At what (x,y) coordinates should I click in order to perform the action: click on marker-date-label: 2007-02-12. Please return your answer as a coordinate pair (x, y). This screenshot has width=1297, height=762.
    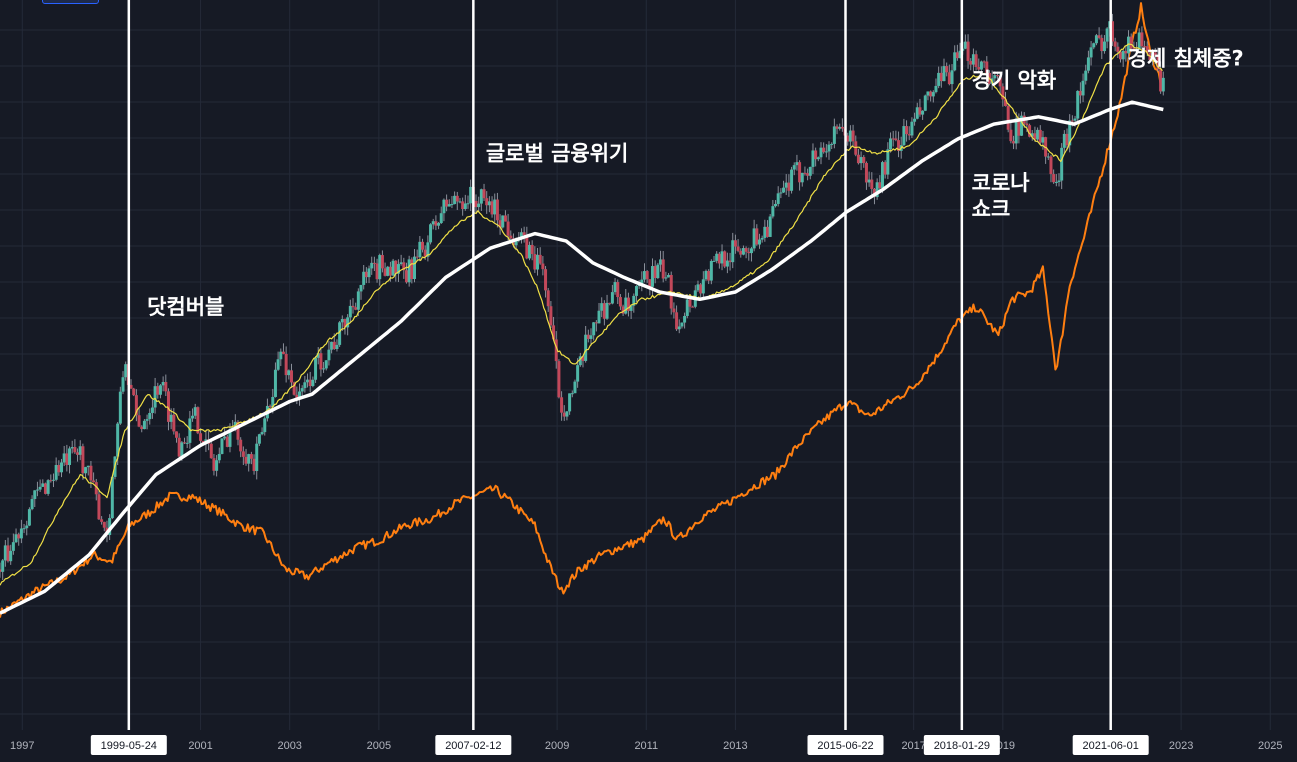
    Looking at the image, I should click on (473, 746).